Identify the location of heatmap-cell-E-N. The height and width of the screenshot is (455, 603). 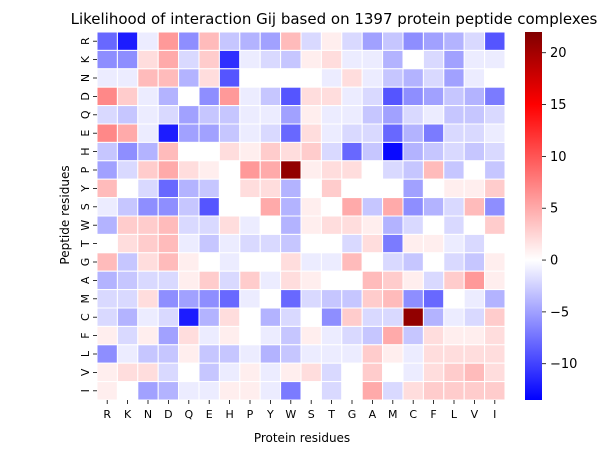
(148, 133).